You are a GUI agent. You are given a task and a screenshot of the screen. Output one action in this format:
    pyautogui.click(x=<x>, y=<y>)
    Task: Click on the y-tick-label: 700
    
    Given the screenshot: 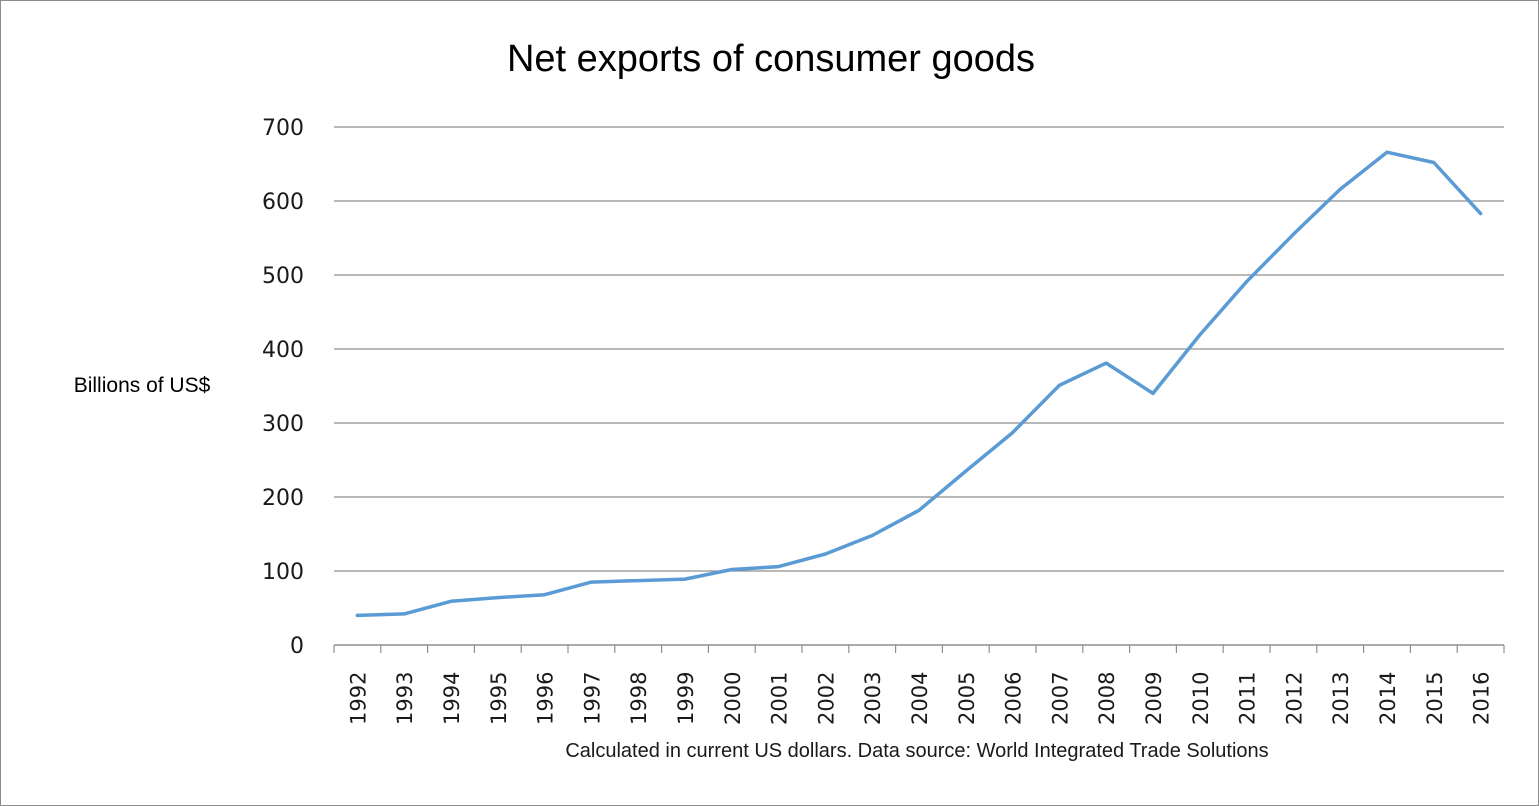 What is the action you would take?
    pyautogui.click(x=283, y=128)
    